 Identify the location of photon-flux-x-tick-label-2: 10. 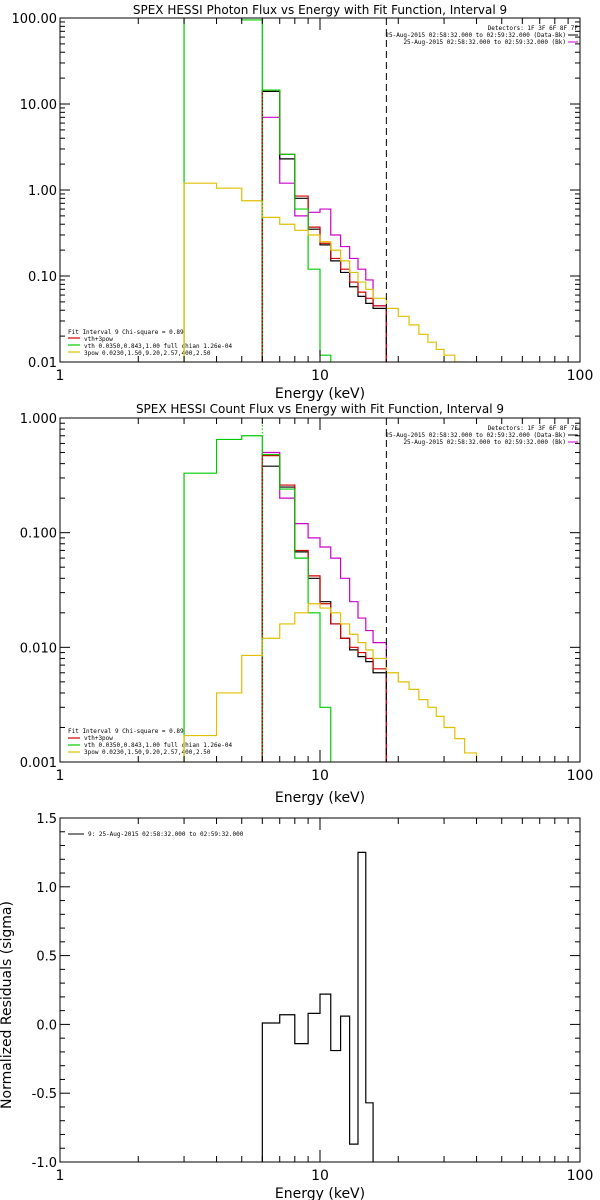
(320, 376).